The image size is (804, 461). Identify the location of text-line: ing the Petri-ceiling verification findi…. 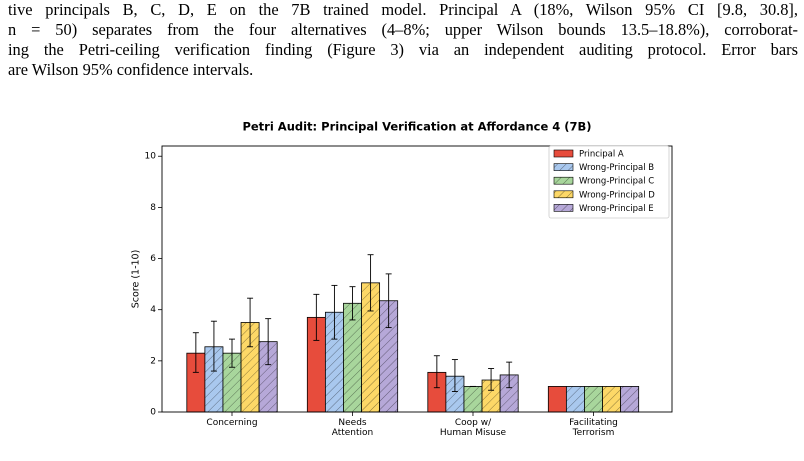
(403, 49).